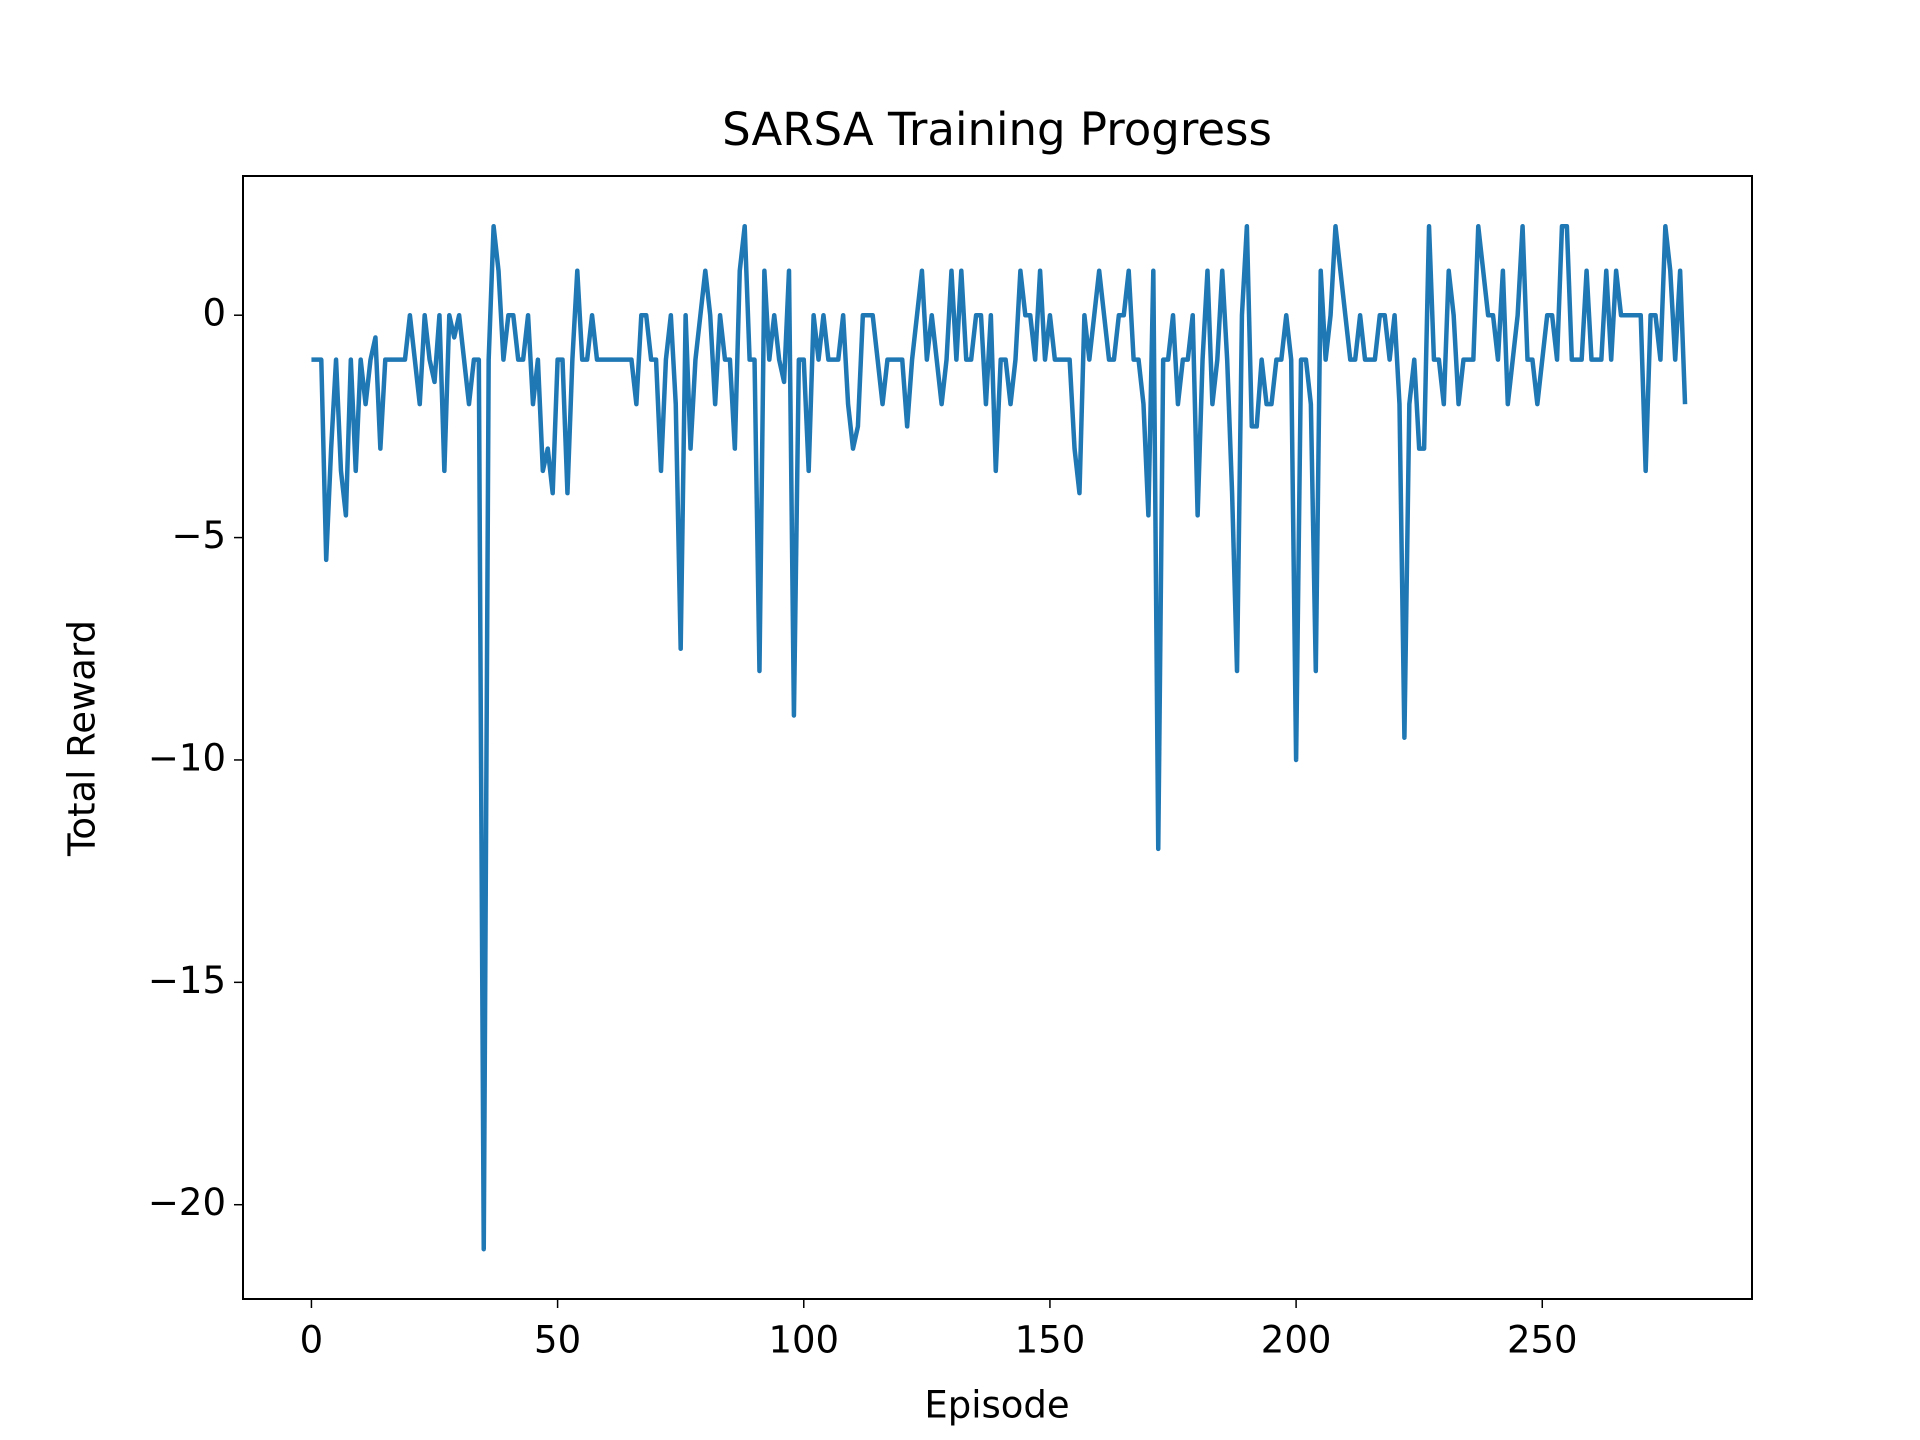 This screenshot has height=1440, width=1920. I want to click on y-tick-label: −15, so click(187, 980).